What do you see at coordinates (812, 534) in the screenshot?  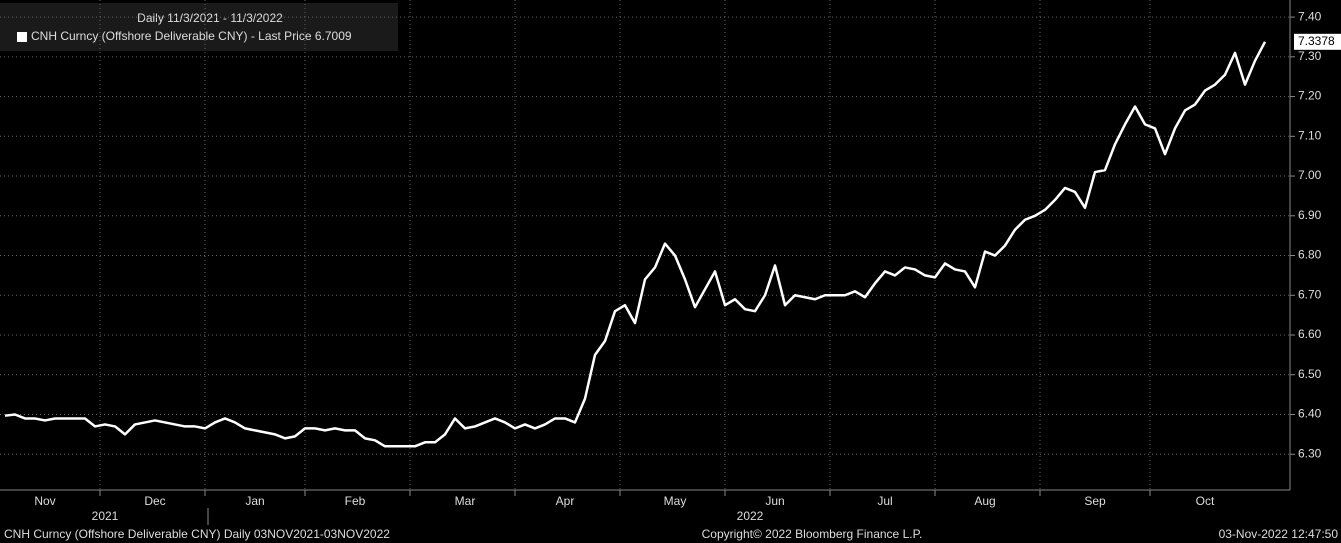 I see `footer-center: Copyright© 2022 Bloomberg Finance L.P.` at bounding box center [812, 534].